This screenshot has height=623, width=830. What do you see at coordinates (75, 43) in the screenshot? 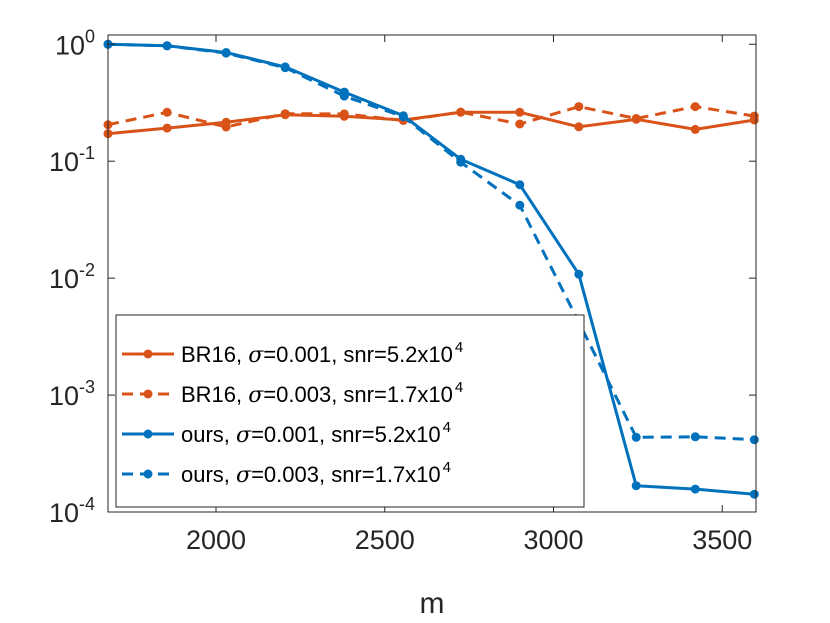
I see `y-tick-label-4: 10⁰` at bounding box center [75, 43].